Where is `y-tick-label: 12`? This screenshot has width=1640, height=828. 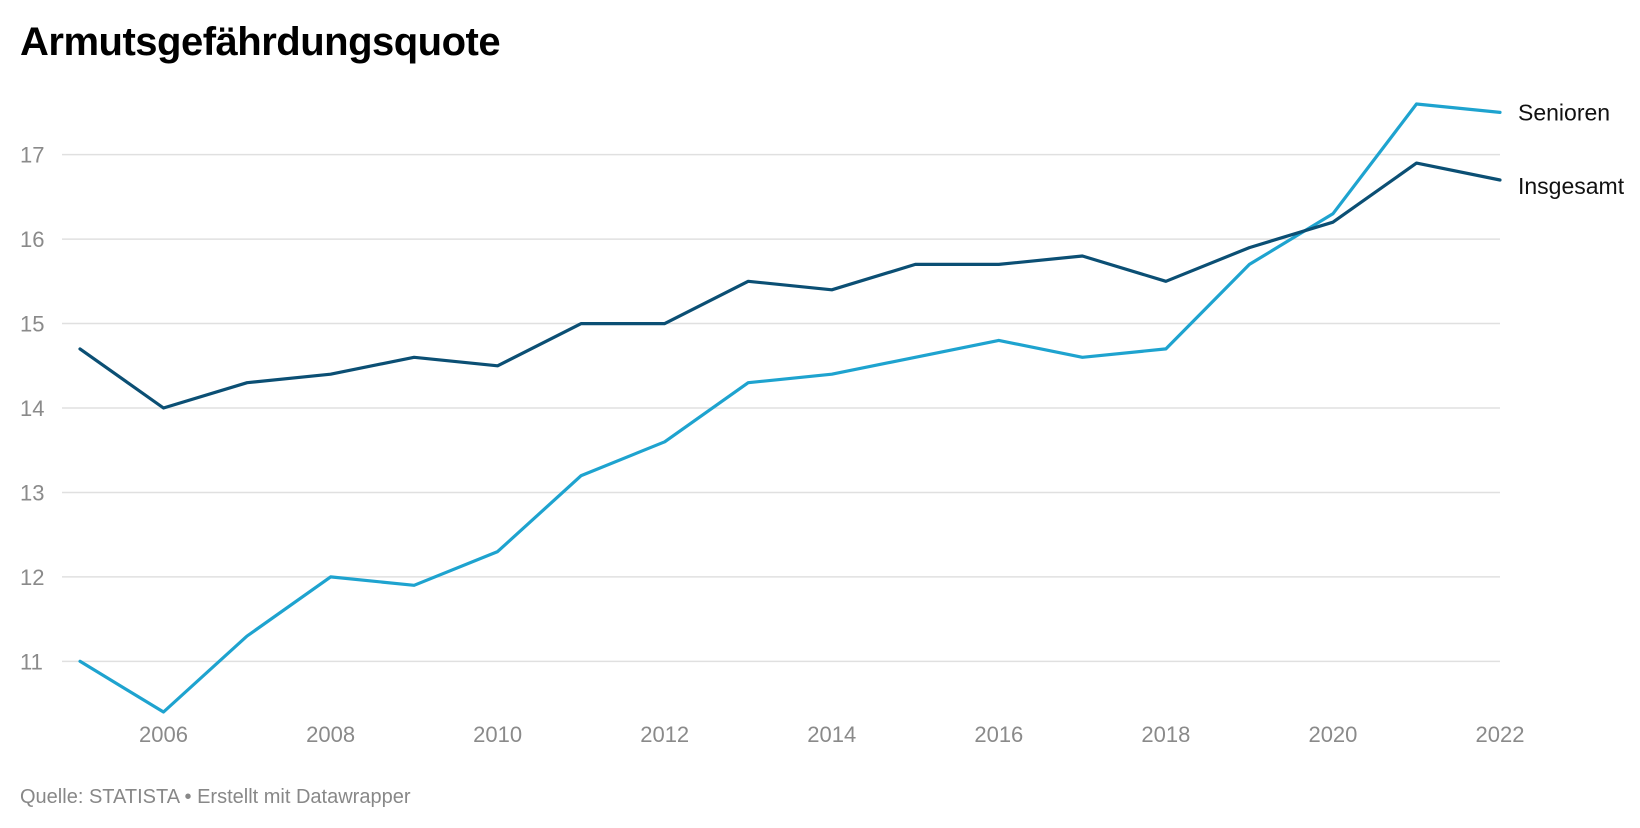 y-tick-label: 12 is located at coordinates (32, 577).